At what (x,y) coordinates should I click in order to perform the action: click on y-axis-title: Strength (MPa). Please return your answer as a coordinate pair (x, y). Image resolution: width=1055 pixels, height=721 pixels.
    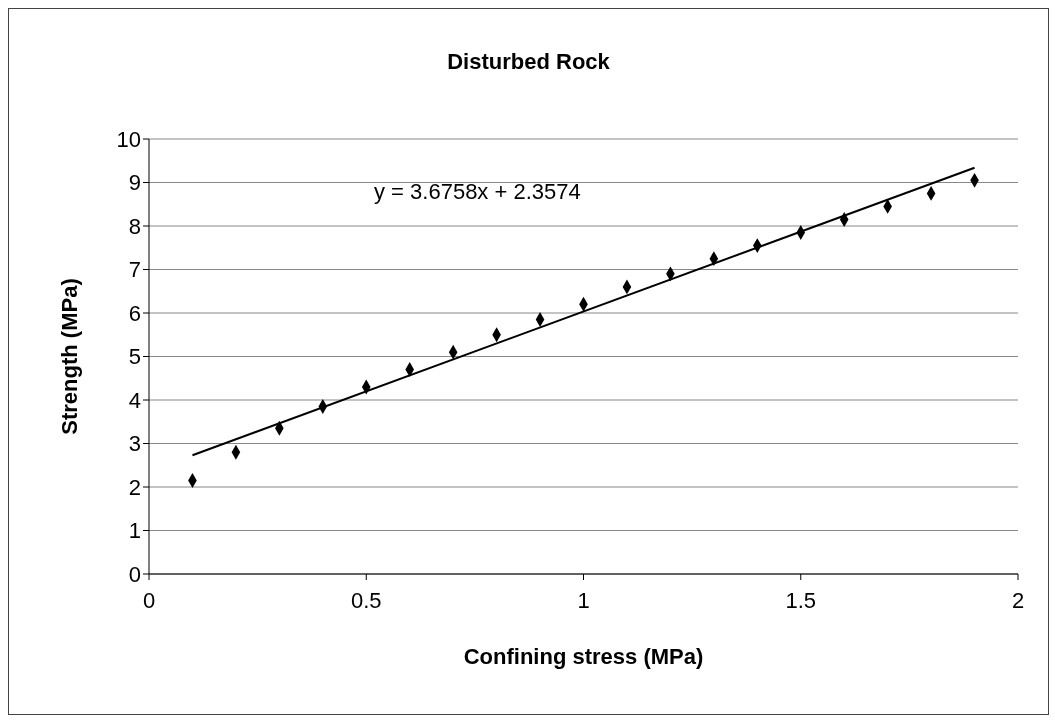
    Looking at the image, I should click on (69, 356).